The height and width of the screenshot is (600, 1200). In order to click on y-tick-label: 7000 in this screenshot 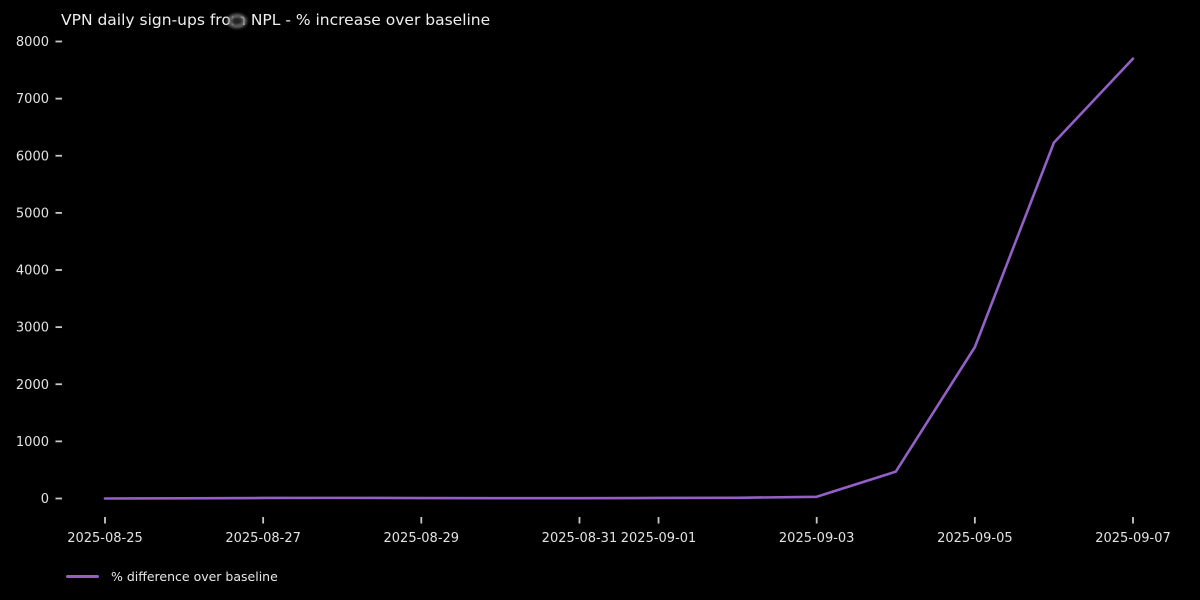, I will do `click(32, 99)`.